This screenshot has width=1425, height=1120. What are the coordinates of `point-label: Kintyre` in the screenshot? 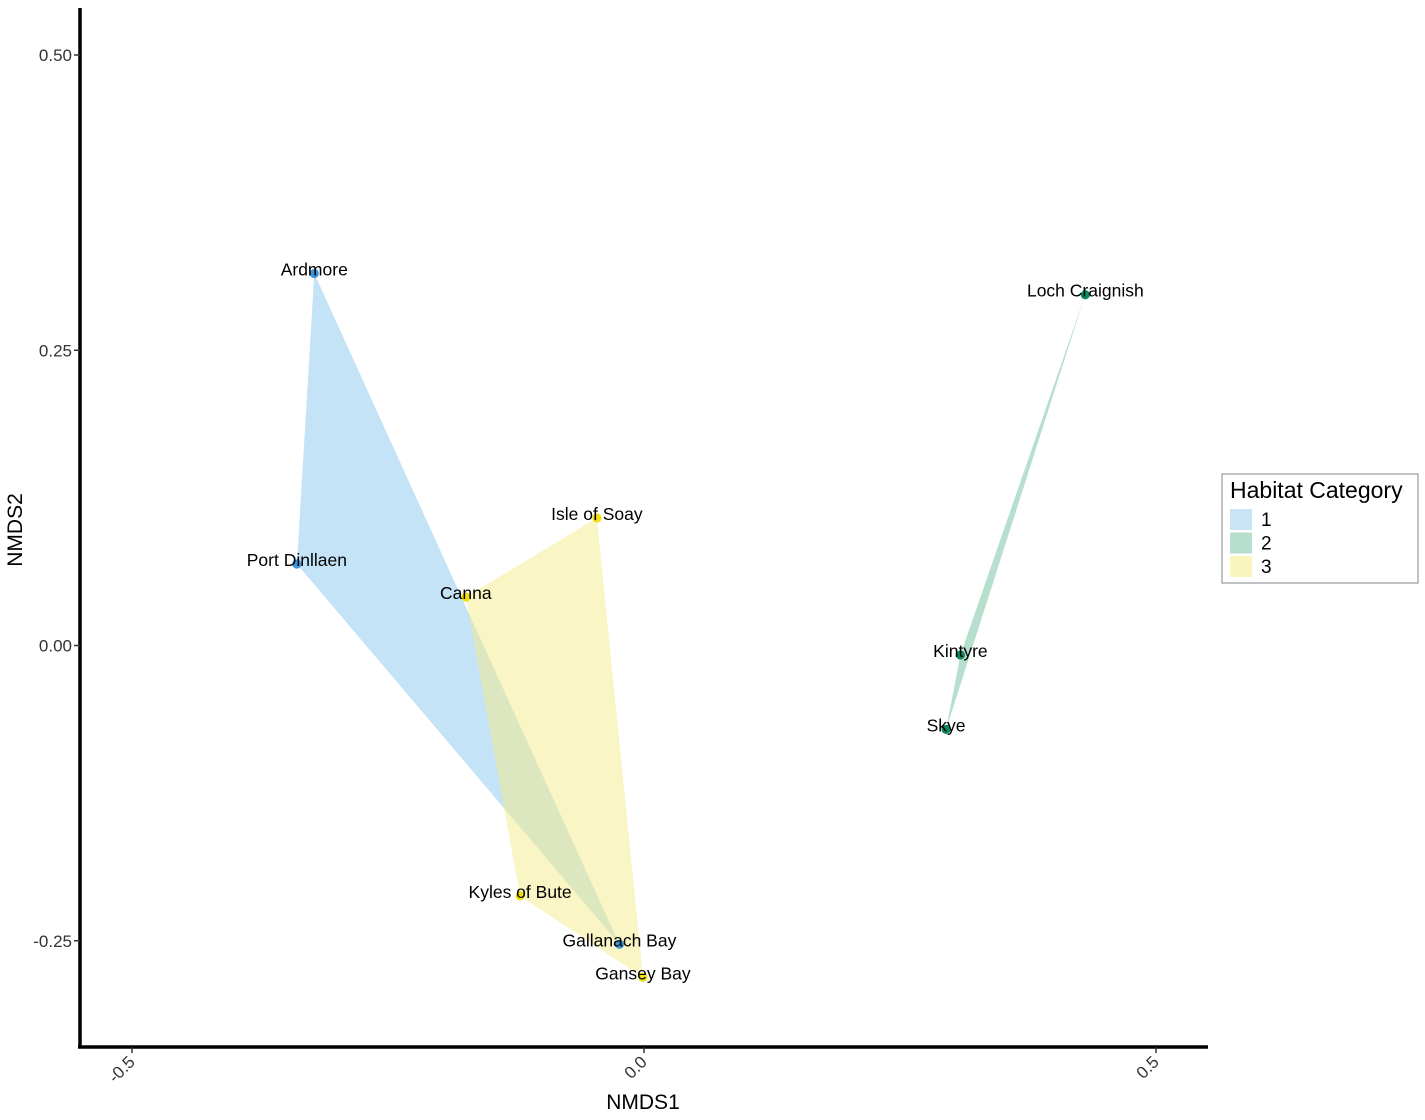 It's located at (960, 651).